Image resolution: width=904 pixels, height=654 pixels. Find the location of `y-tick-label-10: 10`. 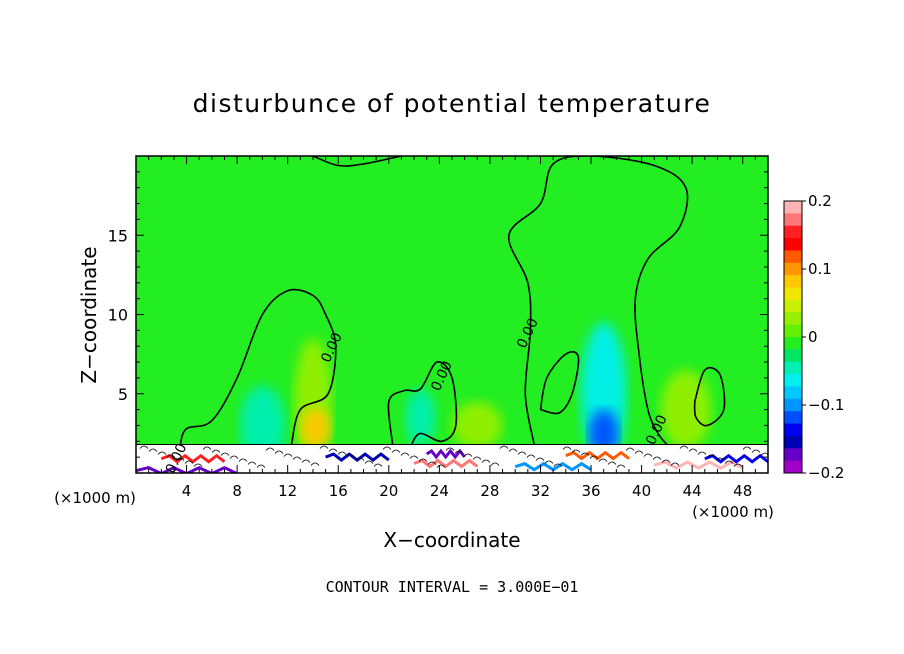

y-tick-label-10: 10 is located at coordinates (118, 315).